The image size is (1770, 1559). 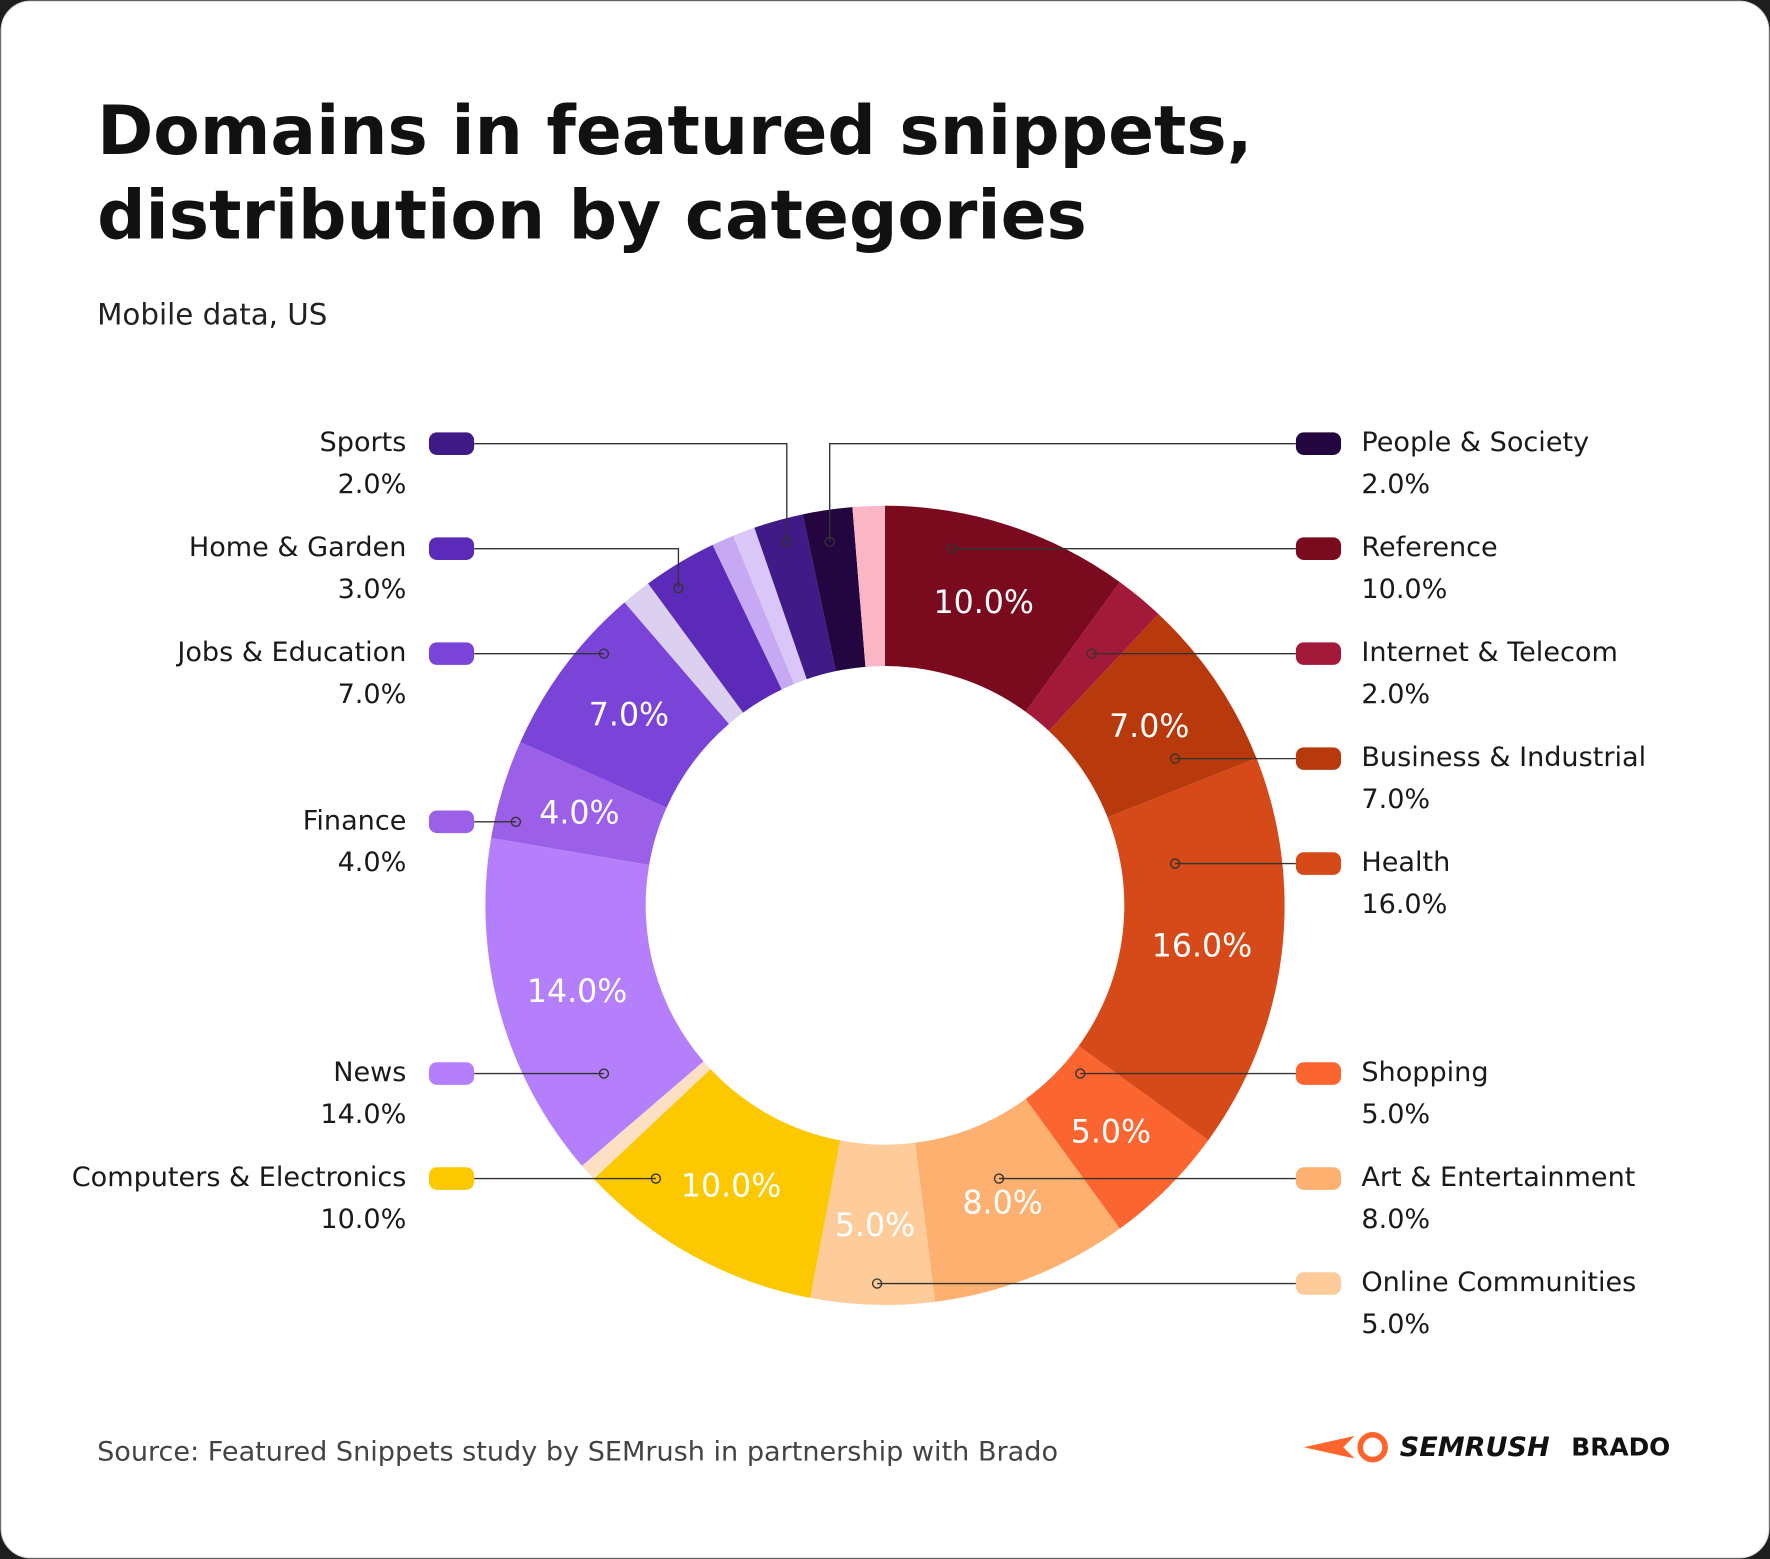 I want to click on legend-label: Internet & Telecom, so click(x=1489, y=652).